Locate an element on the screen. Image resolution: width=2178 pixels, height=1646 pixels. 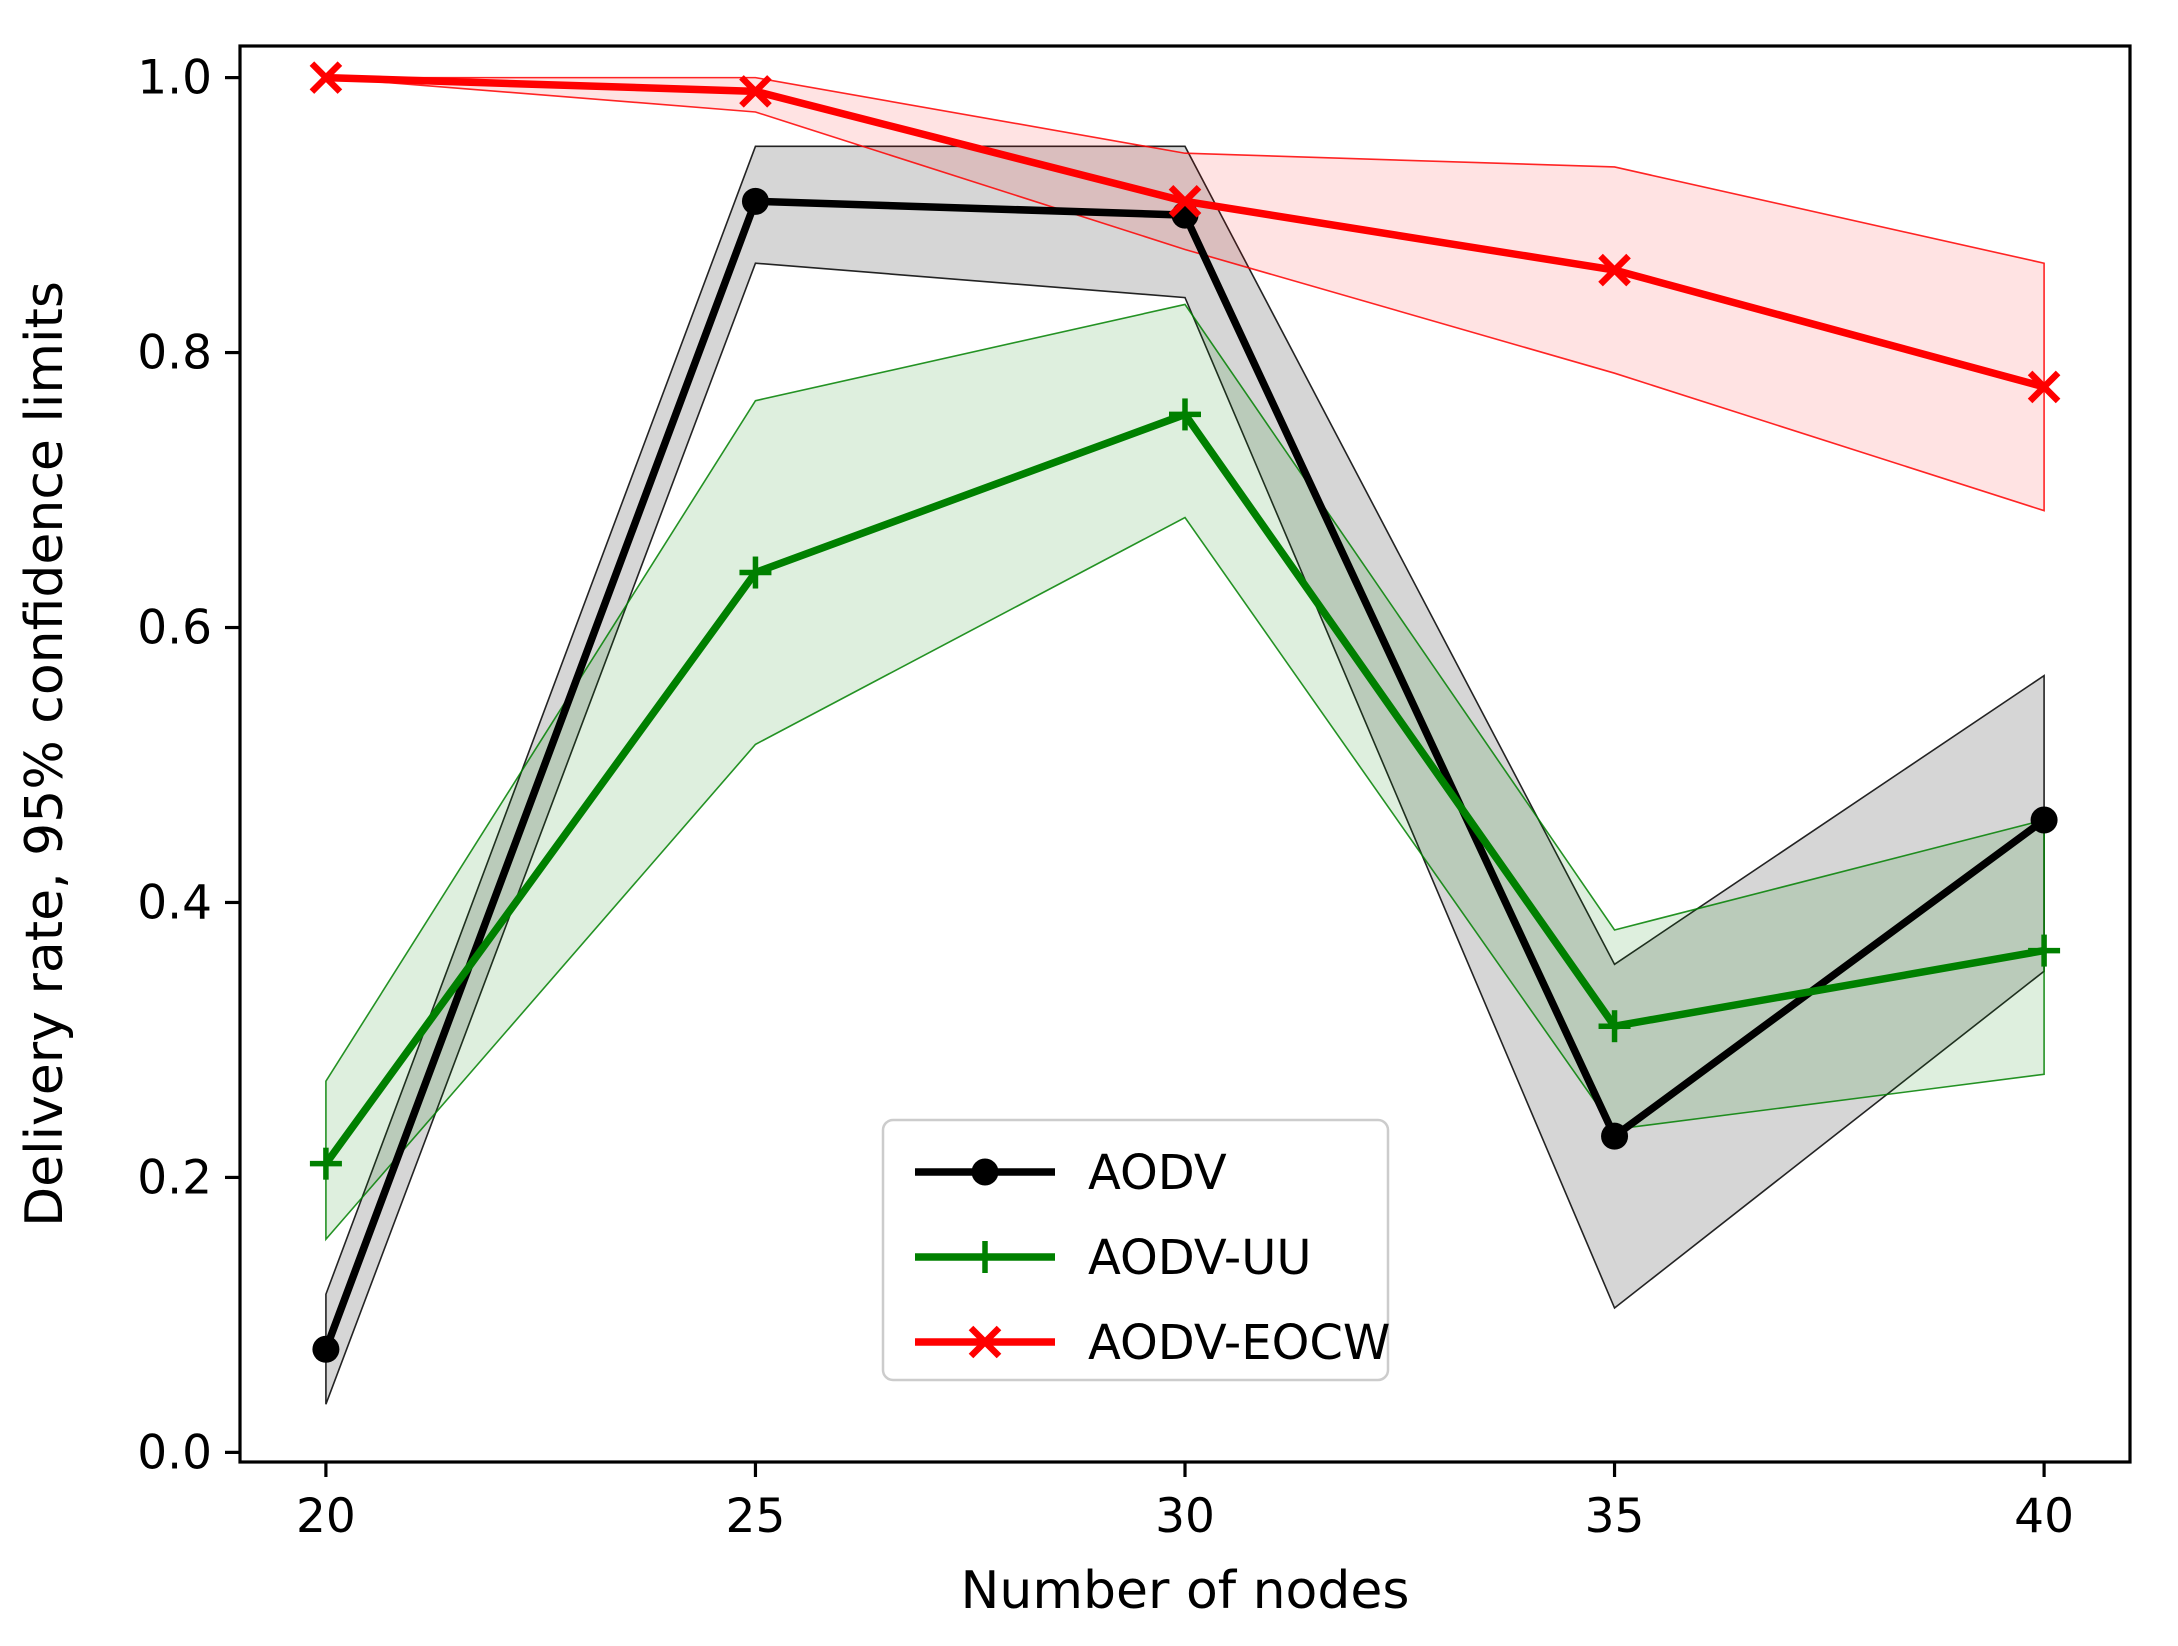
legend-item-aodv-eocw: AODV-EOCW is located at coordinates (1152, 1343).